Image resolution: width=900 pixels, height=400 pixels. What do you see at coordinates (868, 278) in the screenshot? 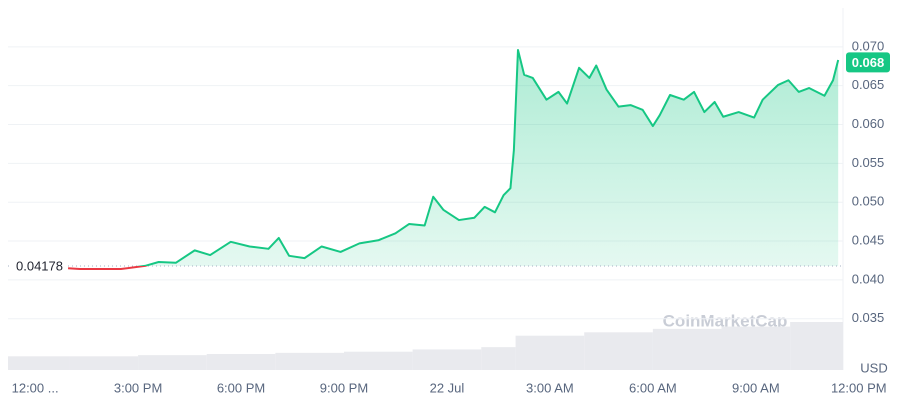
I see `y-tick-label: 0.040` at bounding box center [868, 278].